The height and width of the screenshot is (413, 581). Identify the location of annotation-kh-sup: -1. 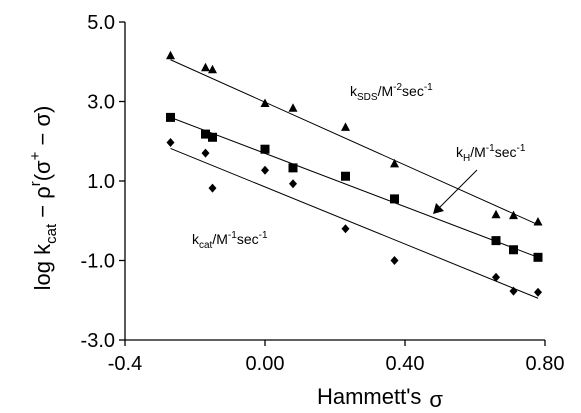
(490, 148).